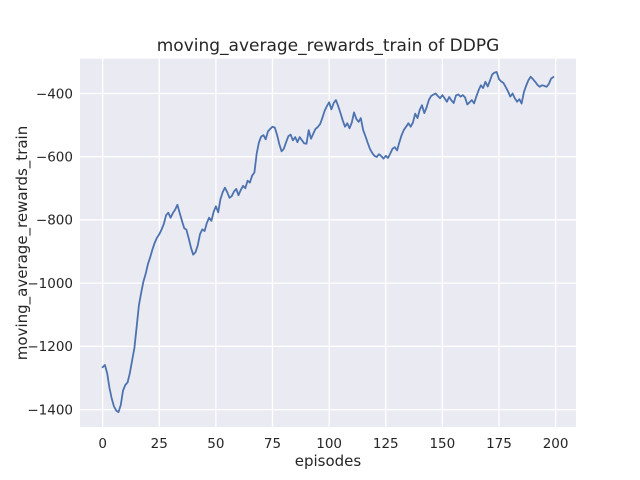 The image size is (640, 480). What do you see at coordinates (50, 410) in the screenshot?
I see `y-tick-label: −1400` at bounding box center [50, 410].